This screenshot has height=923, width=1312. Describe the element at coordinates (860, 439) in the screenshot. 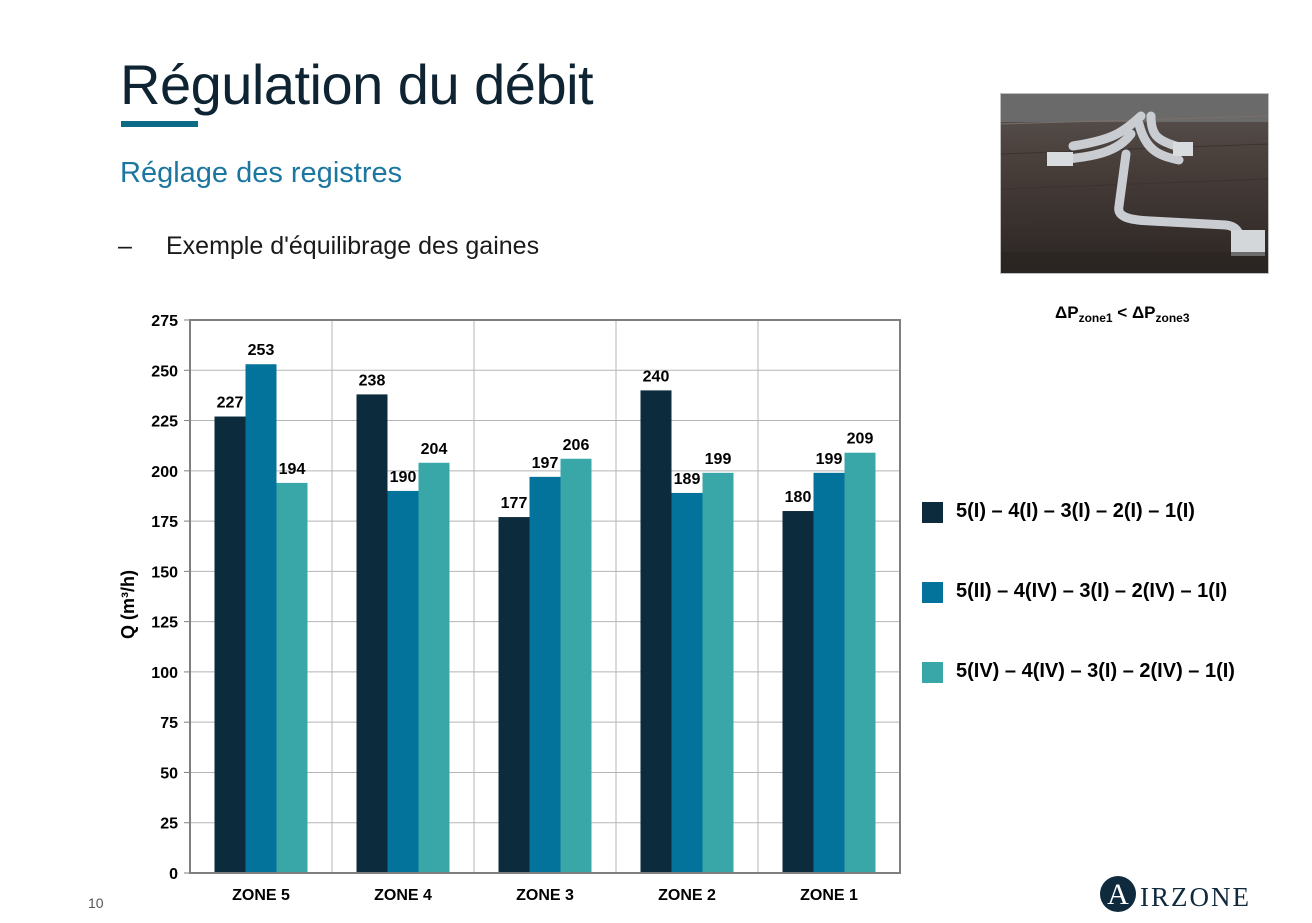

I see `bar-value-label: 209` at that location.